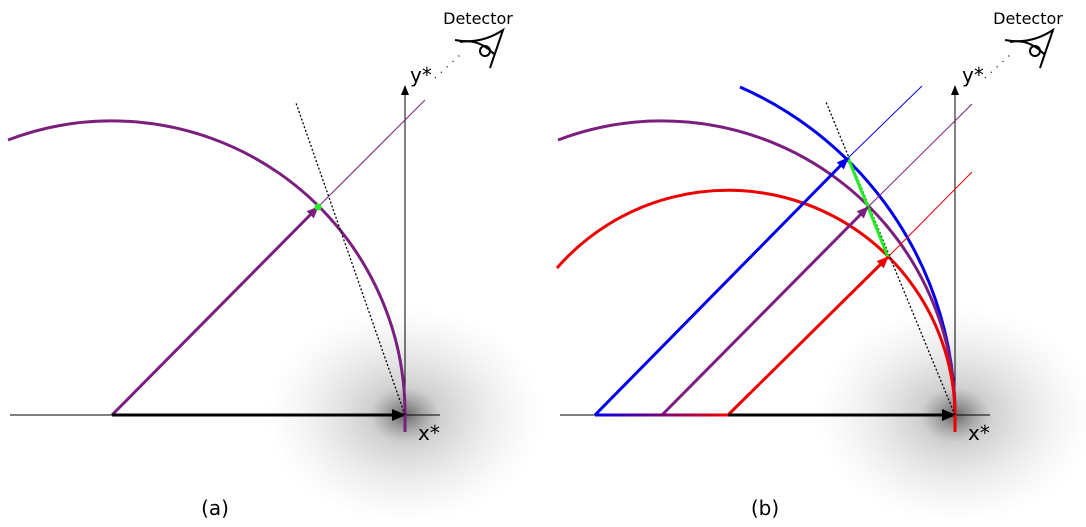  Describe the element at coordinates (885, 122) in the screenshot. I see `ray-blue` at that location.